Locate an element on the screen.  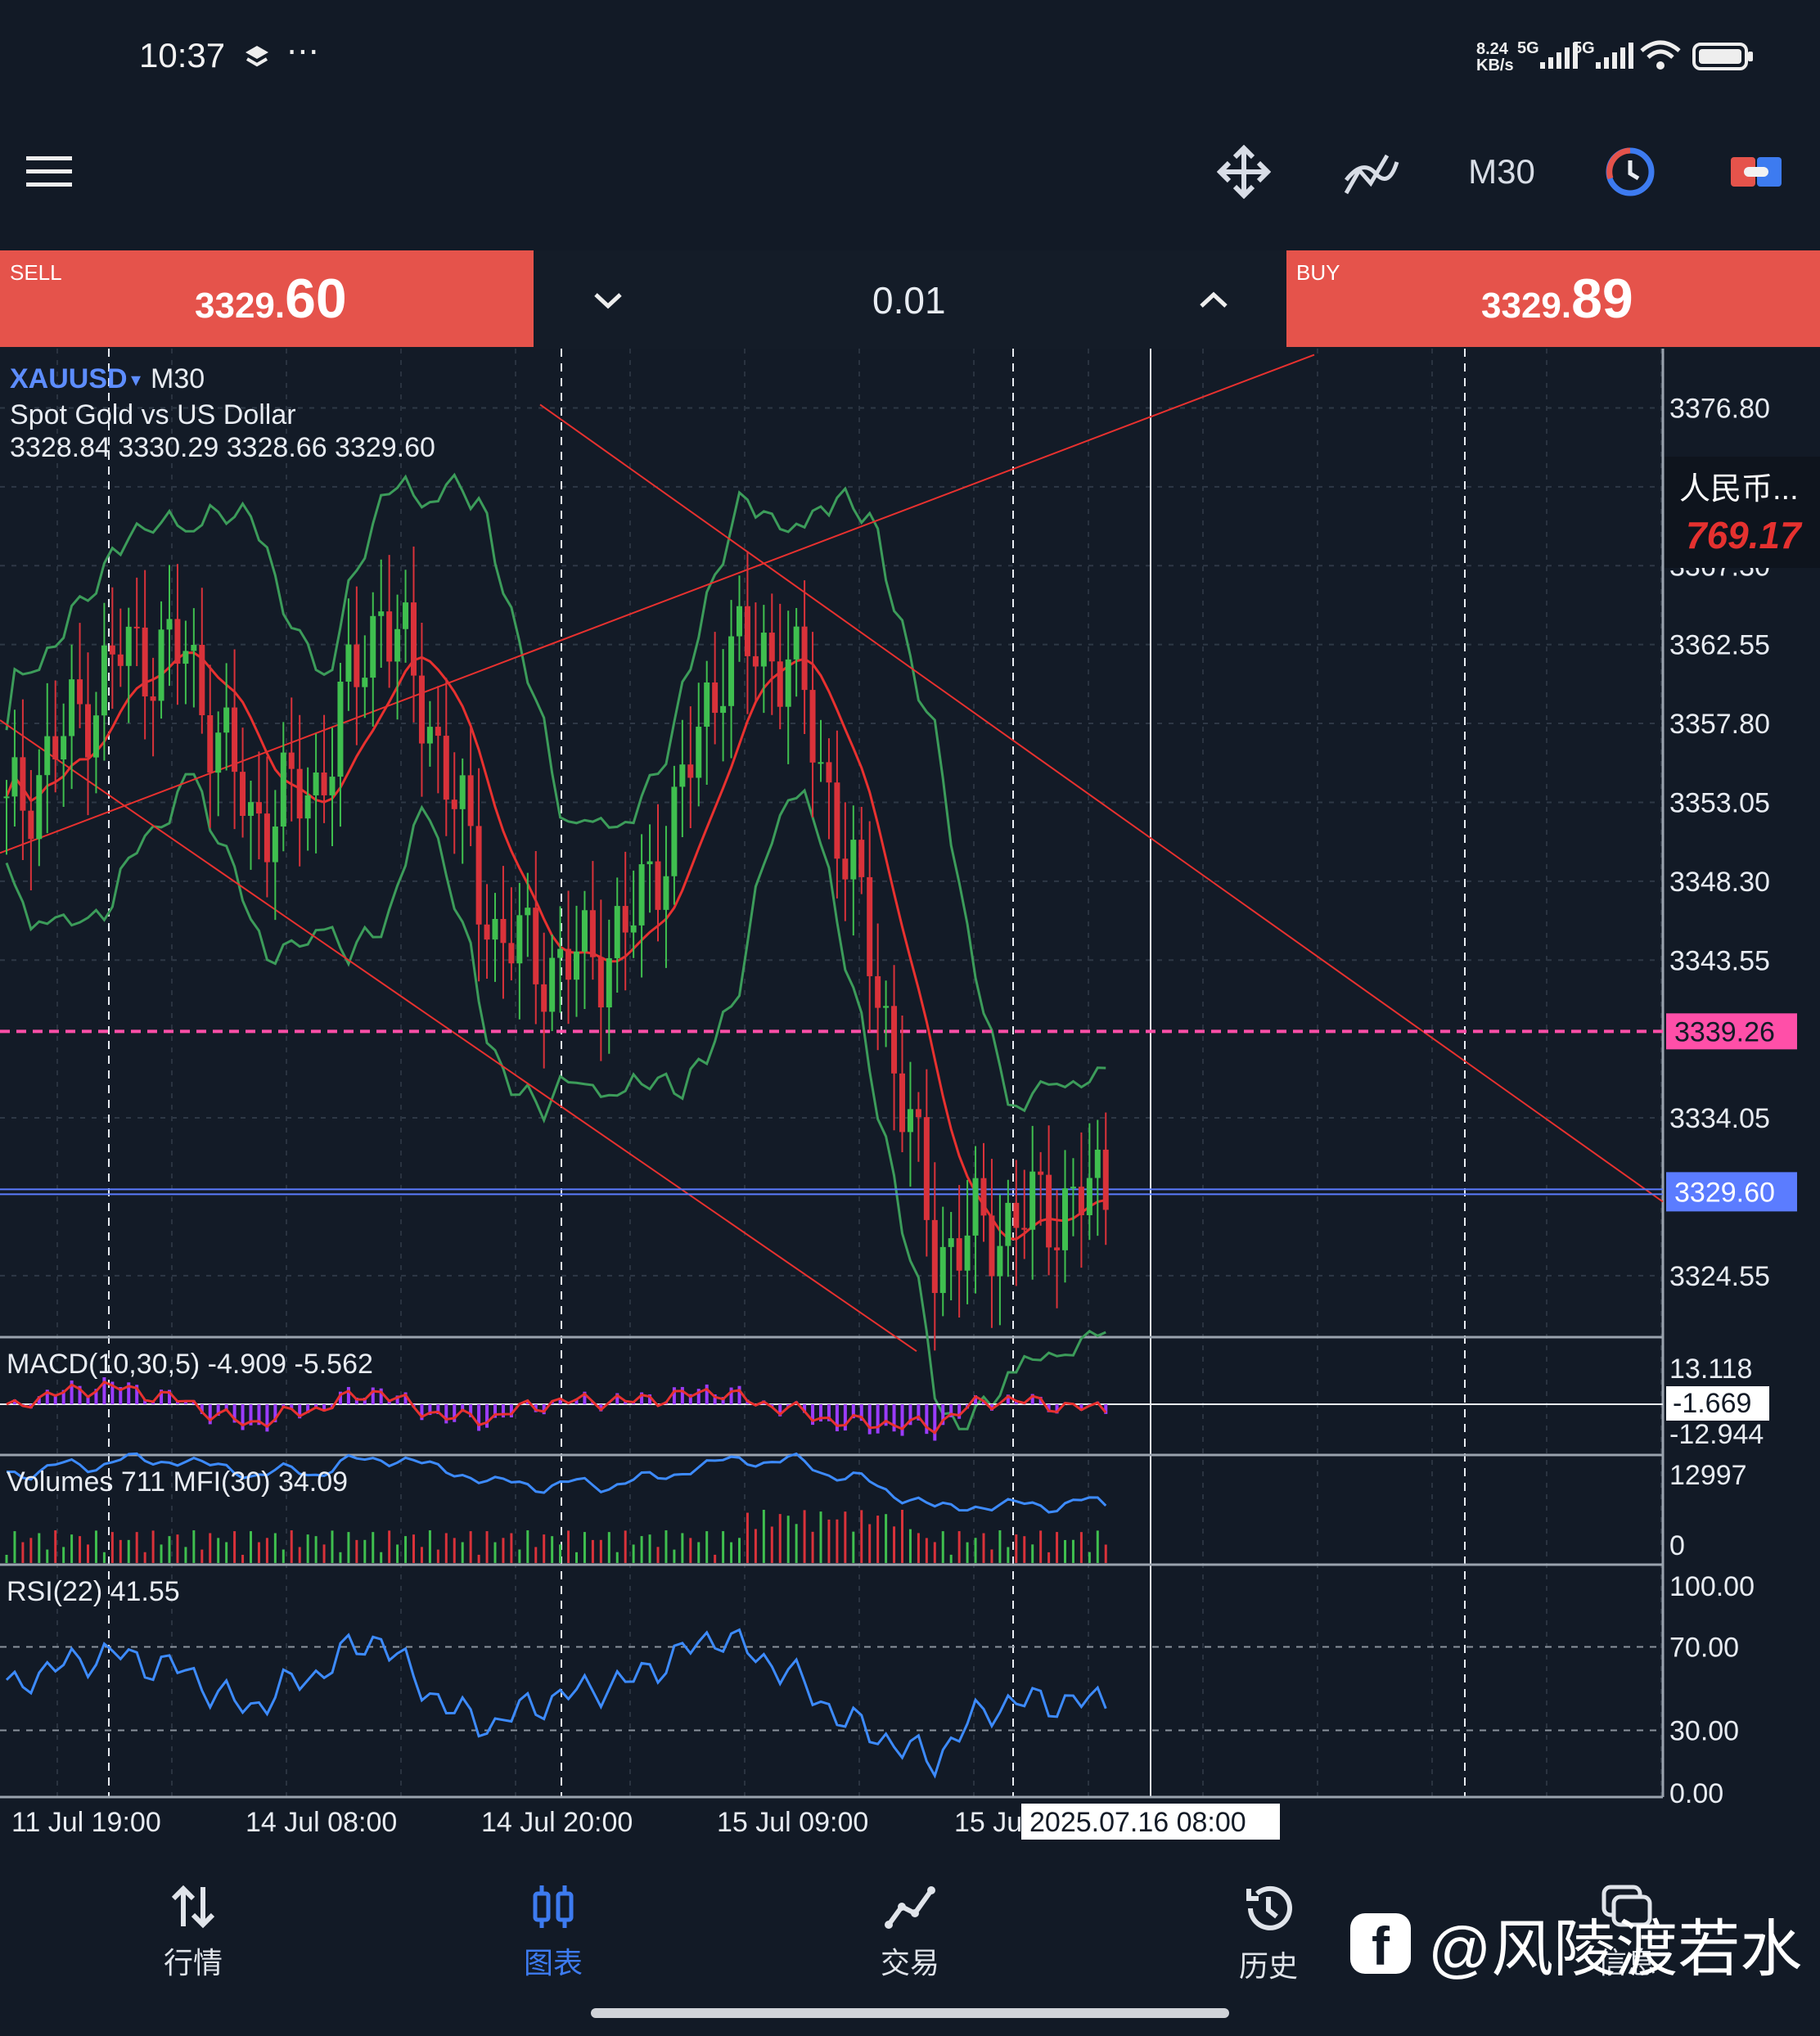
symbol-dropdown-icon: ▾ is located at coordinates (136, 380).